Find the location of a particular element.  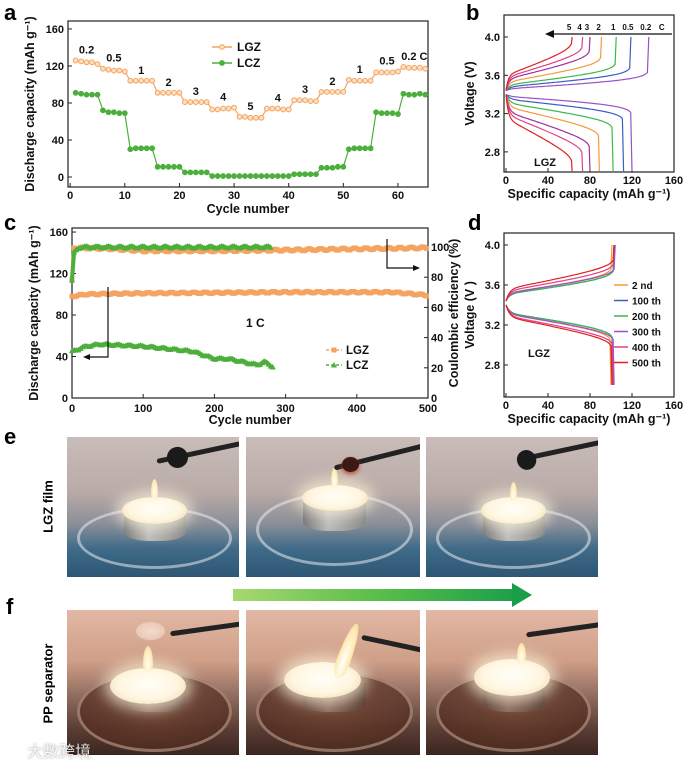

rate-unit-label: C is located at coordinates (662, 27).